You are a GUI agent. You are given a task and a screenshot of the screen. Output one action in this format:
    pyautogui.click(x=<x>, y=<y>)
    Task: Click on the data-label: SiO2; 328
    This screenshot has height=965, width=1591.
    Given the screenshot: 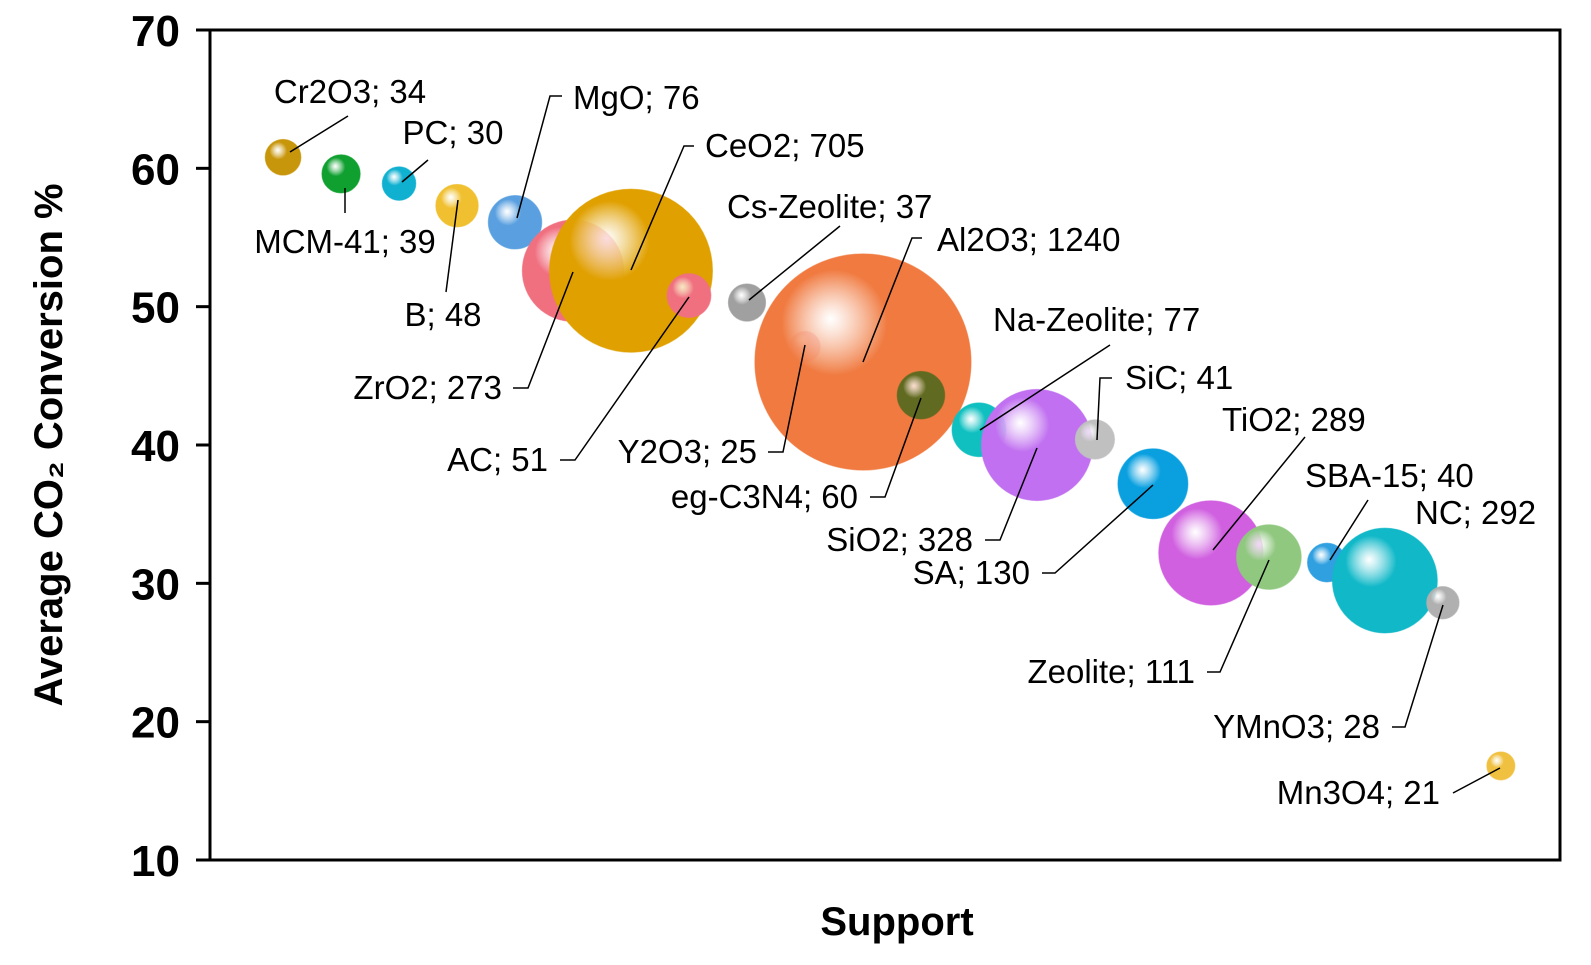 What is the action you would take?
    pyautogui.click(x=899, y=539)
    